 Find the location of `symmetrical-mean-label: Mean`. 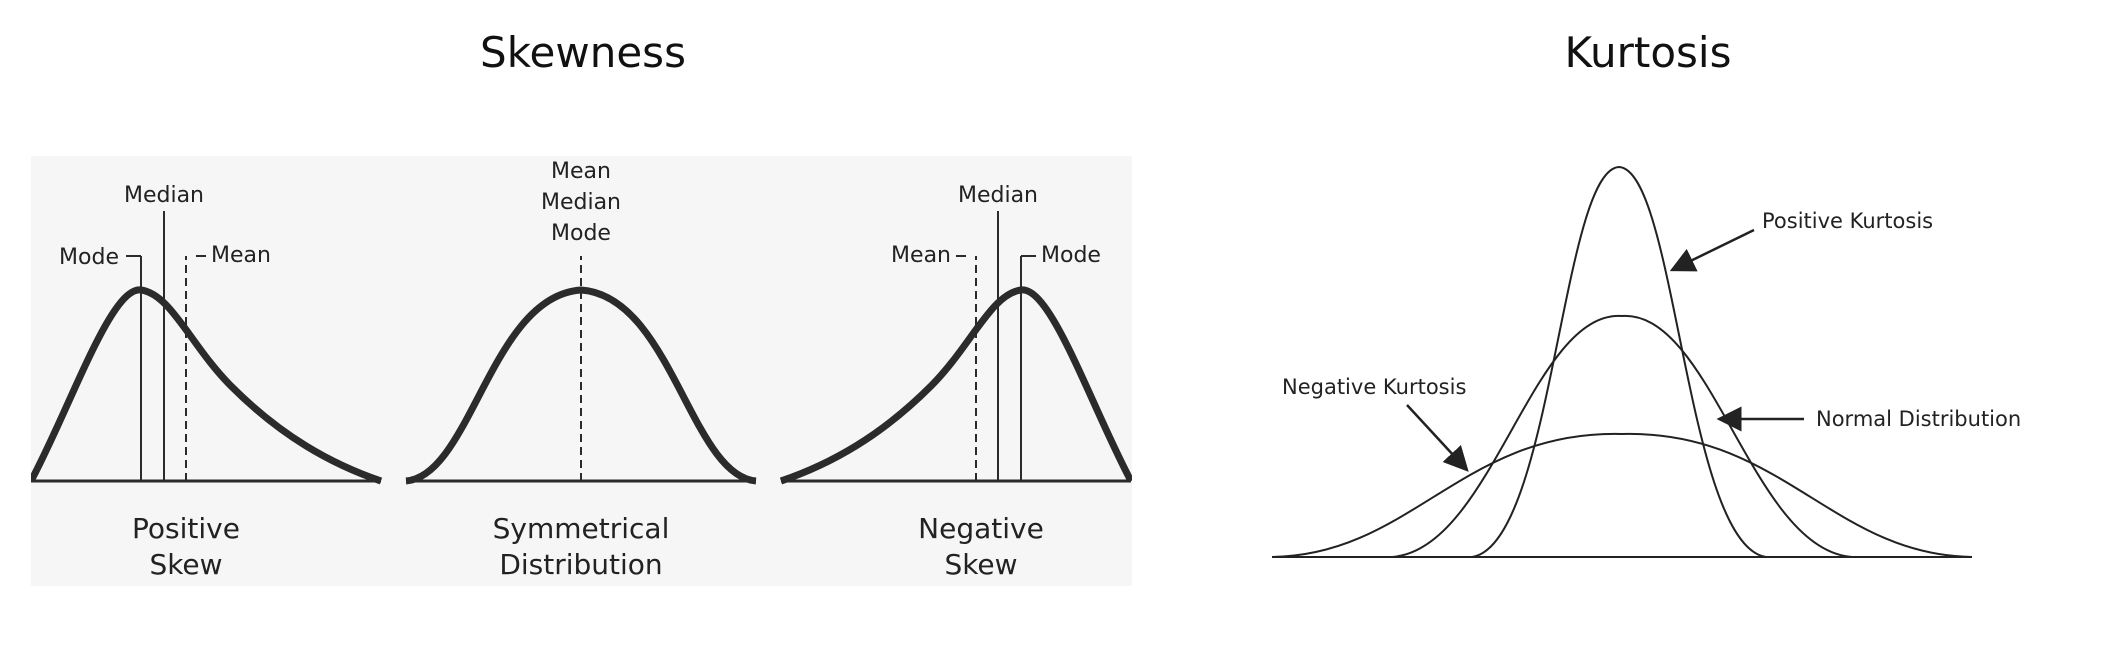

symmetrical-mean-label: Mean is located at coordinates (581, 171).